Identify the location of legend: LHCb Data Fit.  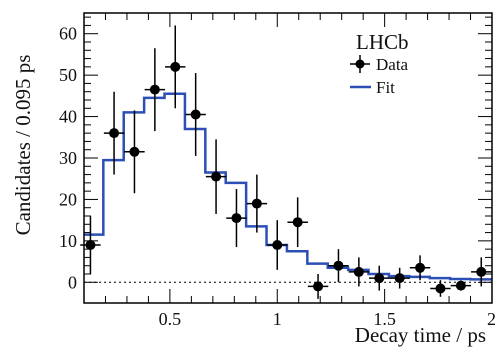
(379, 63).